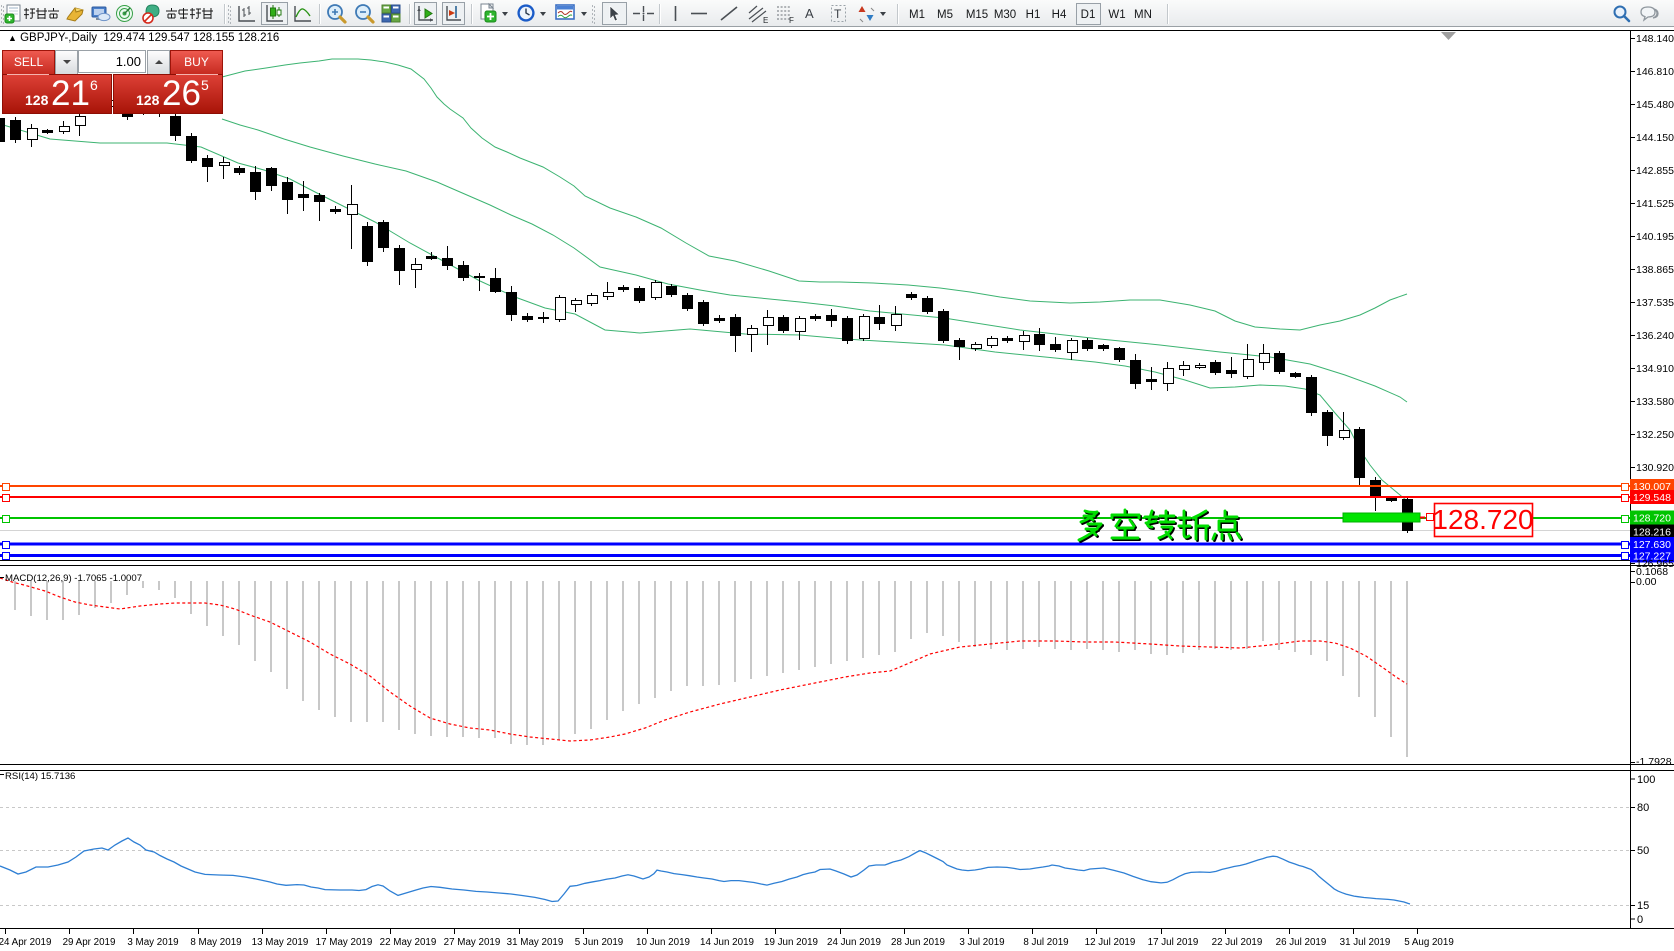 This screenshot has height=951, width=1674. Describe the element at coordinates (408, 942) in the screenshot. I see `svg-text: 22 May 2019` at that location.